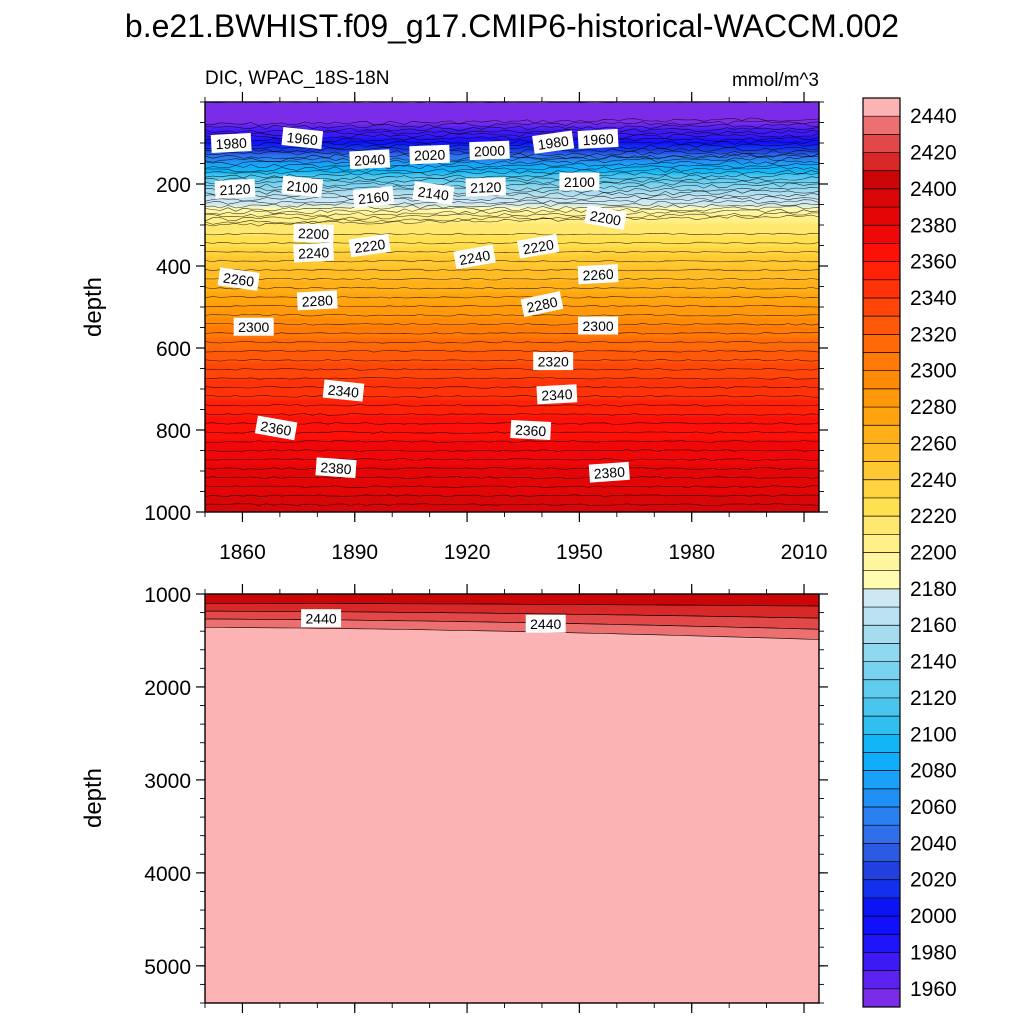 The width and height of the screenshot is (1024, 1024). Describe the element at coordinates (933, 843) in the screenshot. I see `colorbar-tick-label: 2040` at that location.